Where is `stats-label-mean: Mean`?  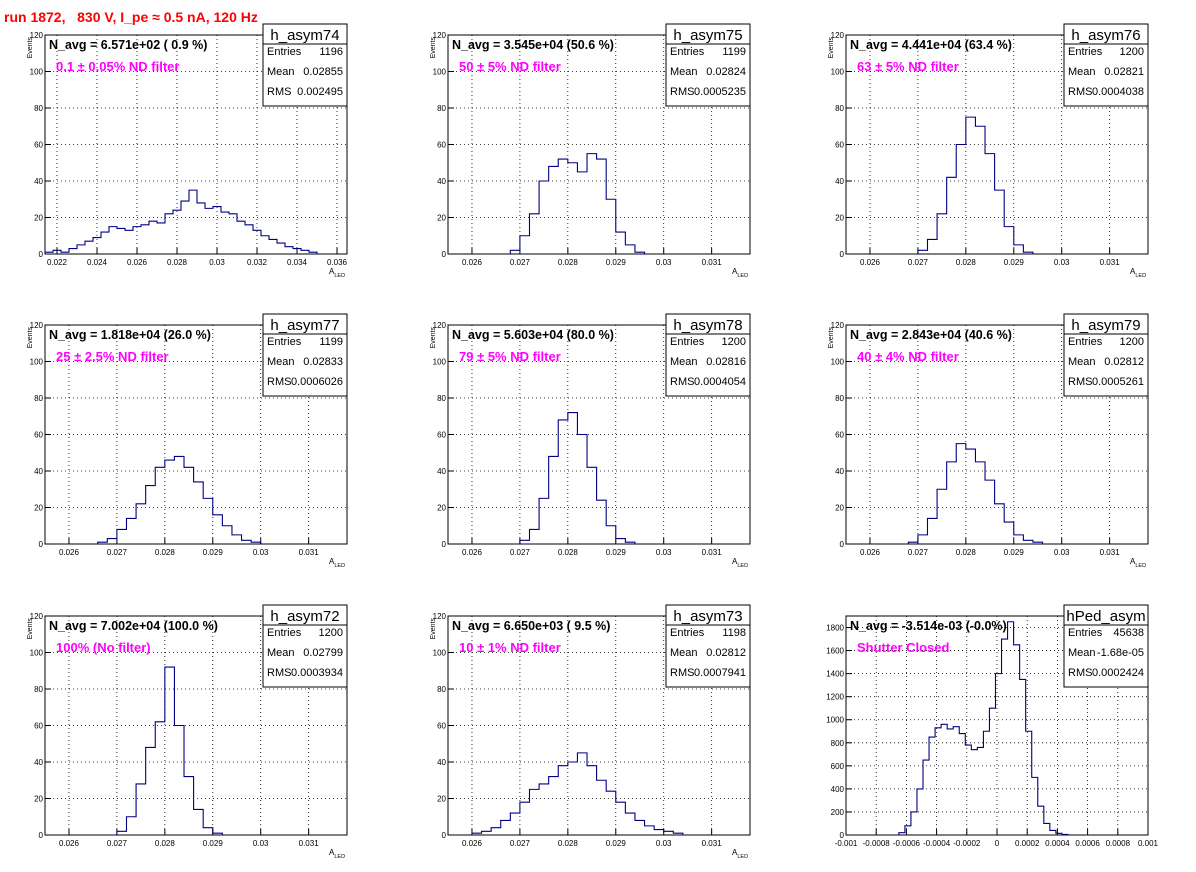 stats-label-mean: Mean is located at coordinates (684, 362).